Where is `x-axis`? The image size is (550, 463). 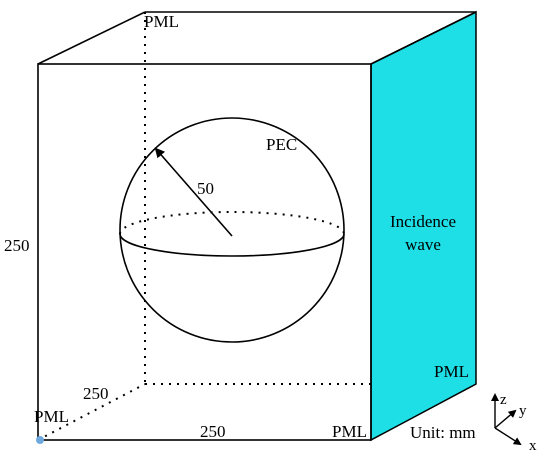
x-axis is located at coordinates (508, 436).